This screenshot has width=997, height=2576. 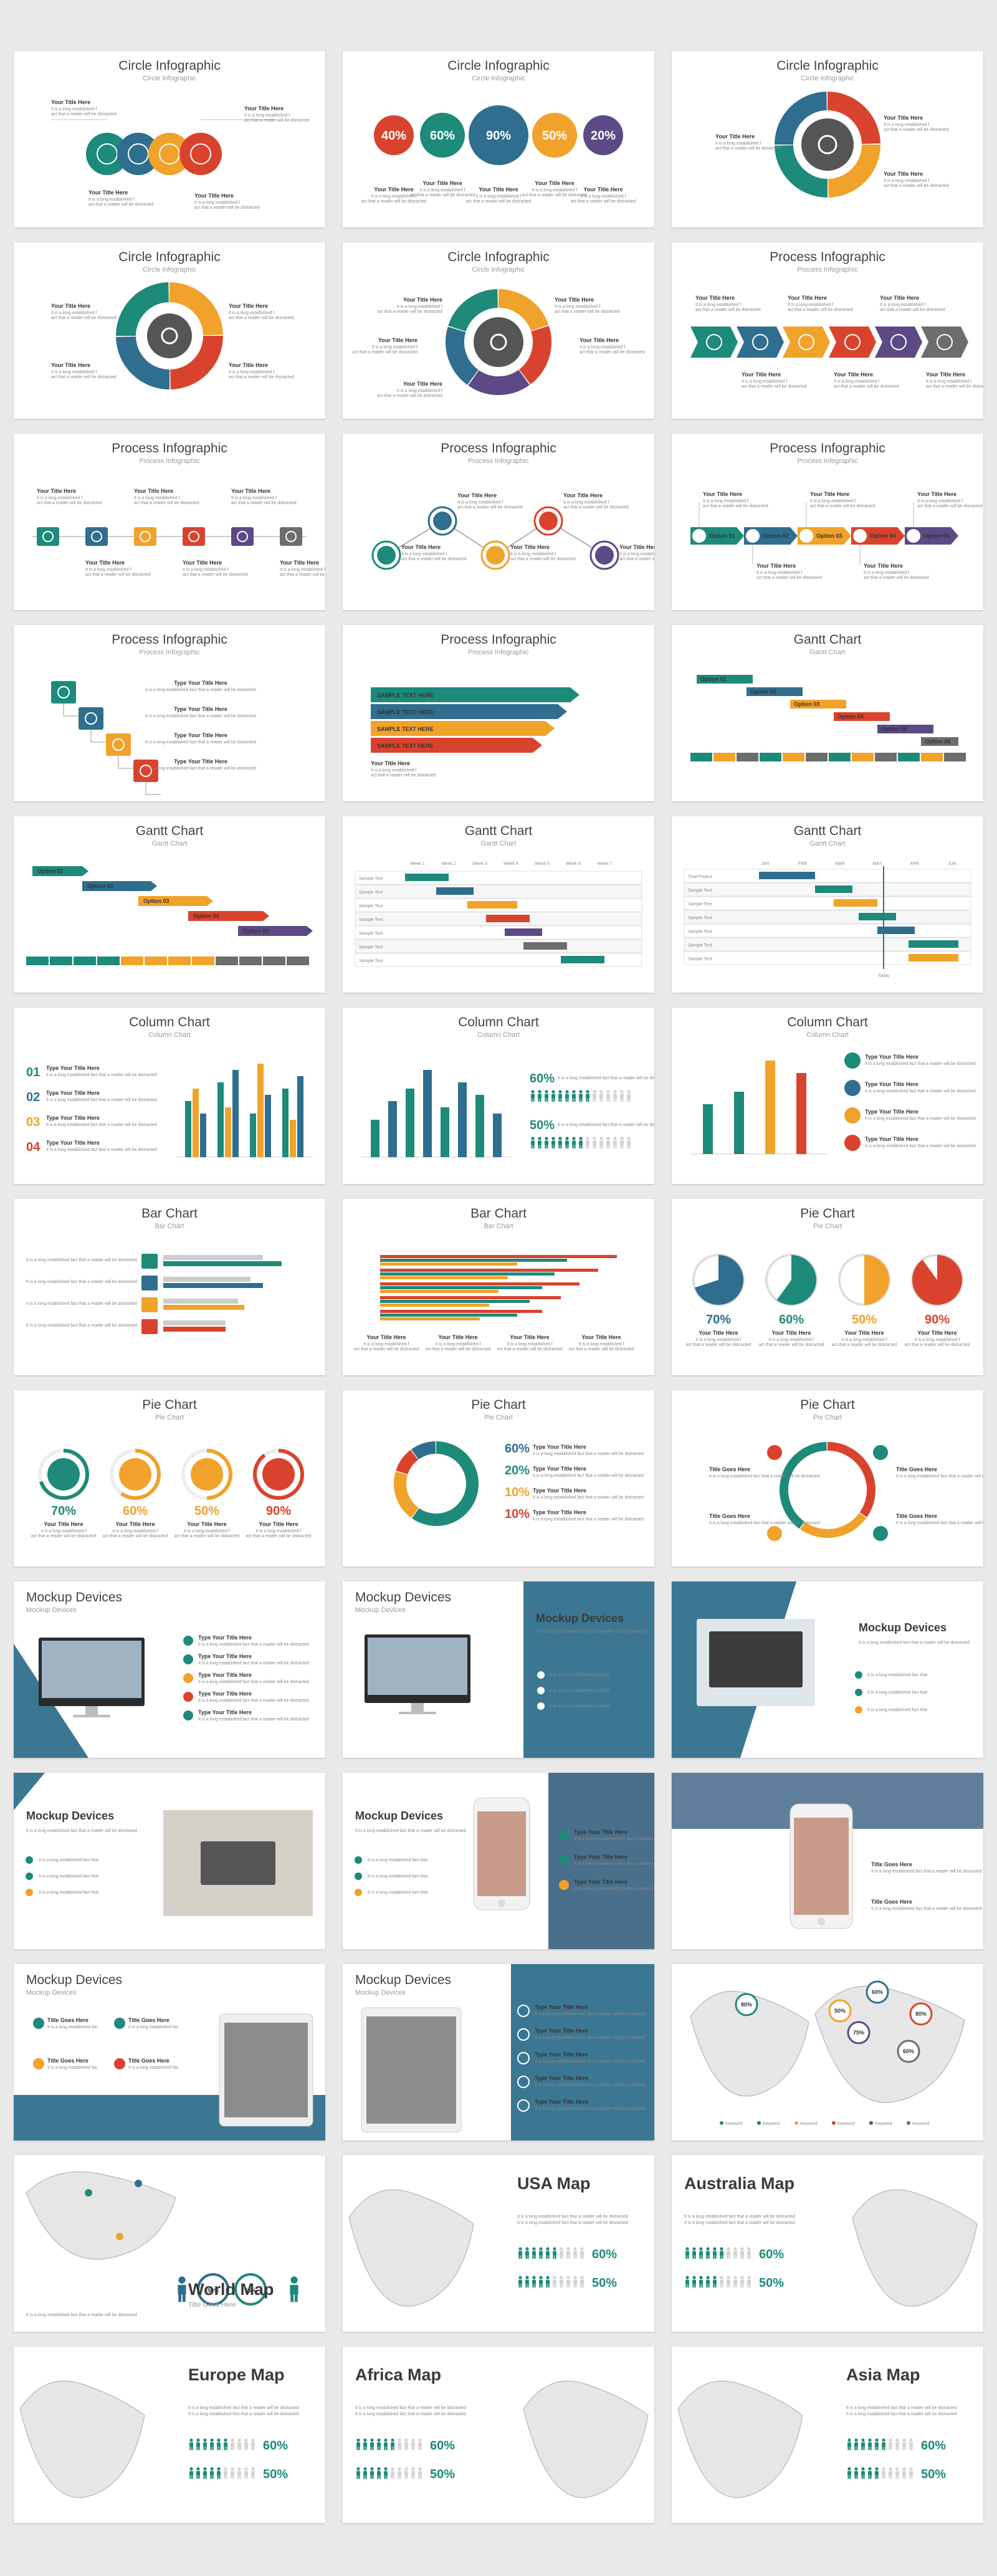 What do you see at coordinates (722, 2123) in the screenshot?
I see `legend-dot` at bounding box center [722, 2123].